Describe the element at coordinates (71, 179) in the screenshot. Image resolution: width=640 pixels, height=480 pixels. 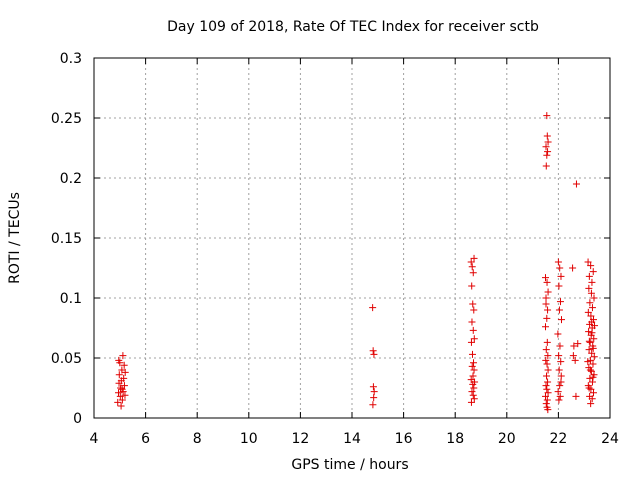
I see `y-tick-label: 0.2` at that location.